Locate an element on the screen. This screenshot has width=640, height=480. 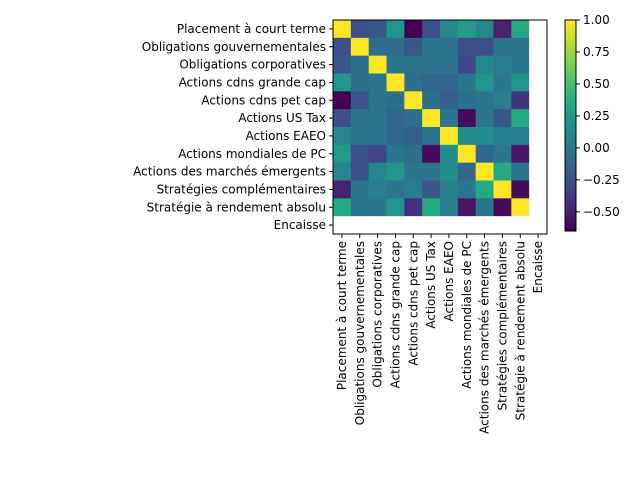
x-axis-tick-label: Actions US Tax is located at coordinates (431, 285).